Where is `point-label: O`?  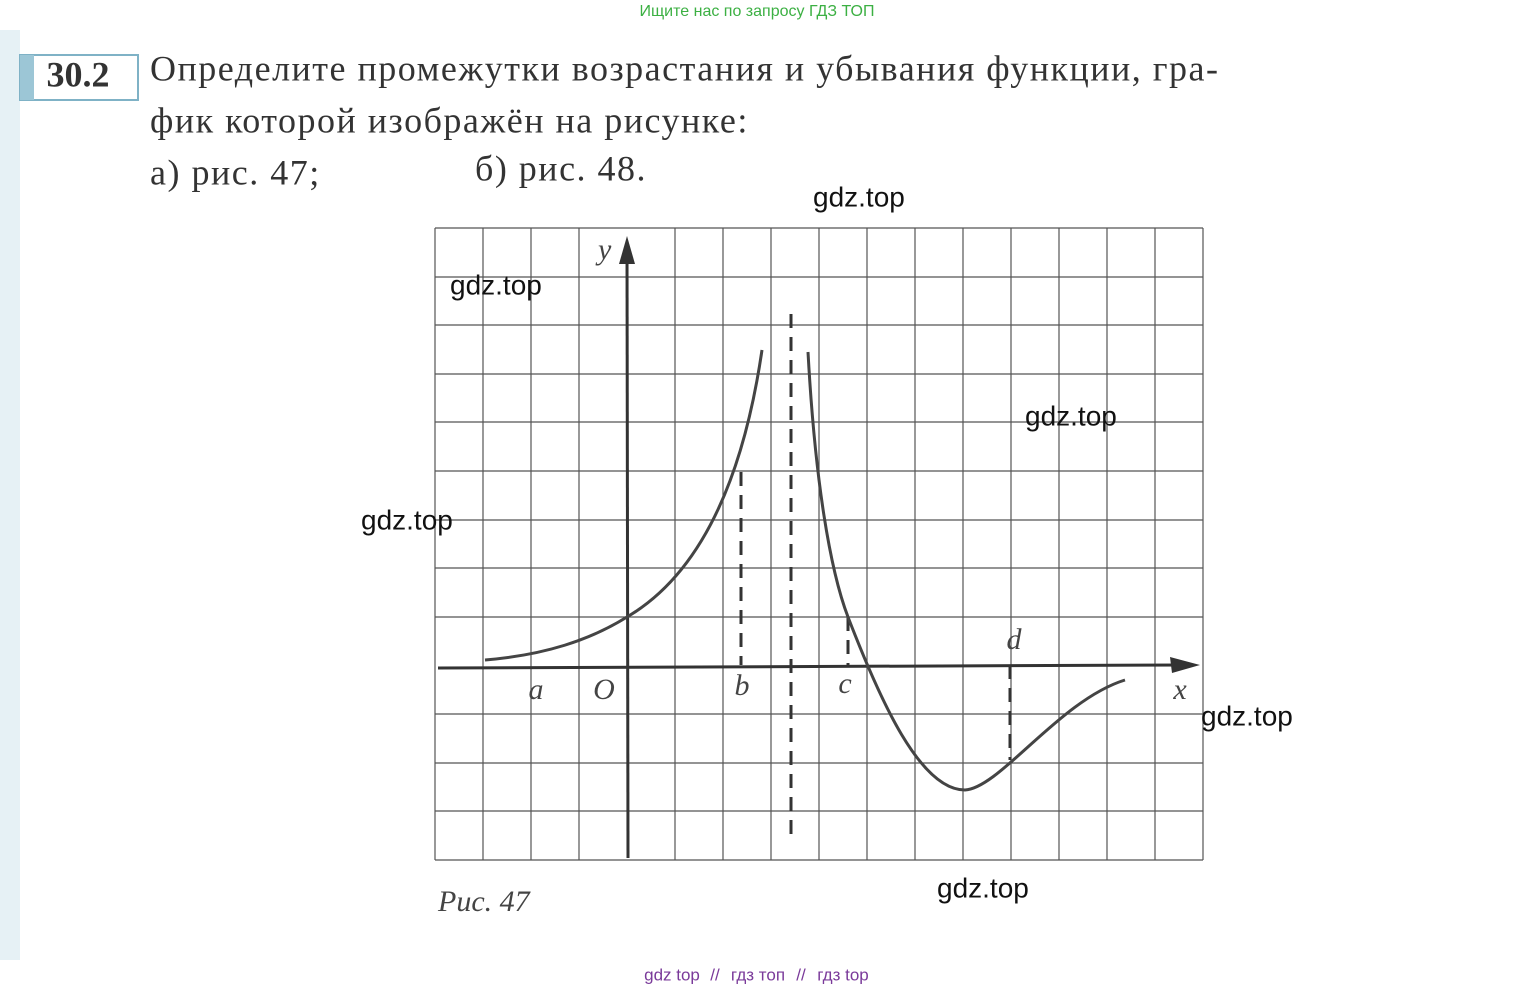
point-label: O is located at coordinates (604, 689).